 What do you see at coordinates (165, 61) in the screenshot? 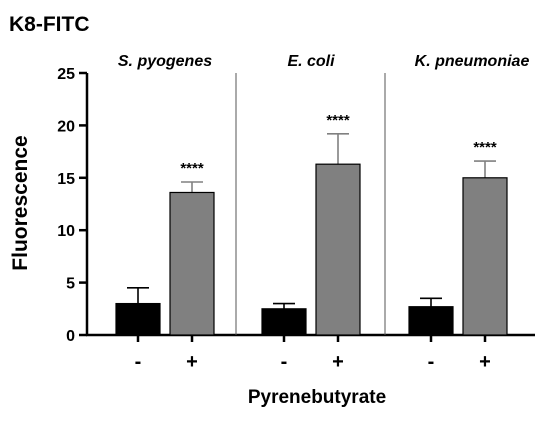
I see `panel-title: S. pyogenes` at bounding box center [165, 61].